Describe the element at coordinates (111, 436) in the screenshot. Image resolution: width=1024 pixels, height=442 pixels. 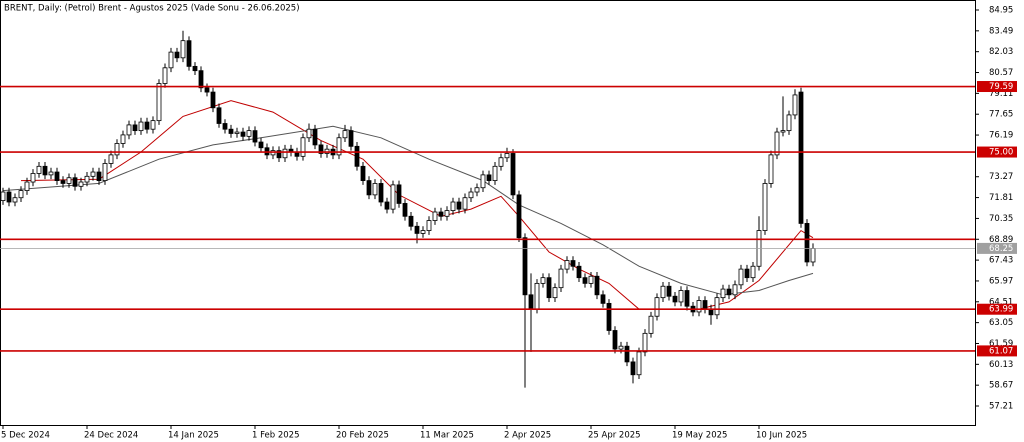
I see `x-tick-label: 24 Dec 2024` at that location.